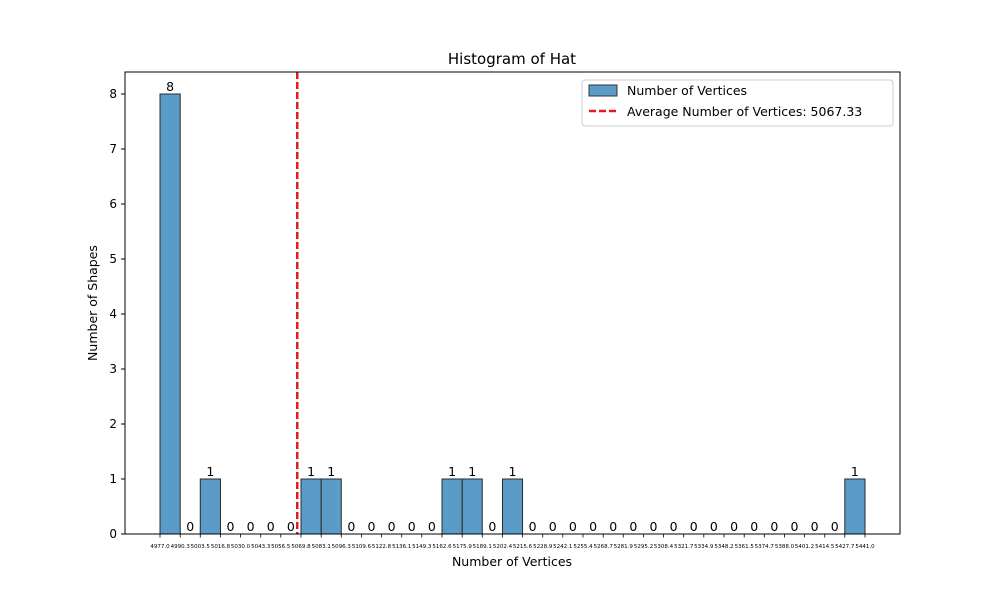 This screenshot has width=1000, height=600. What do you see at coordinates (765, 547) in the screenshot?
I see `x-tick-label: 5374.7` at bounding box center [765, 547].